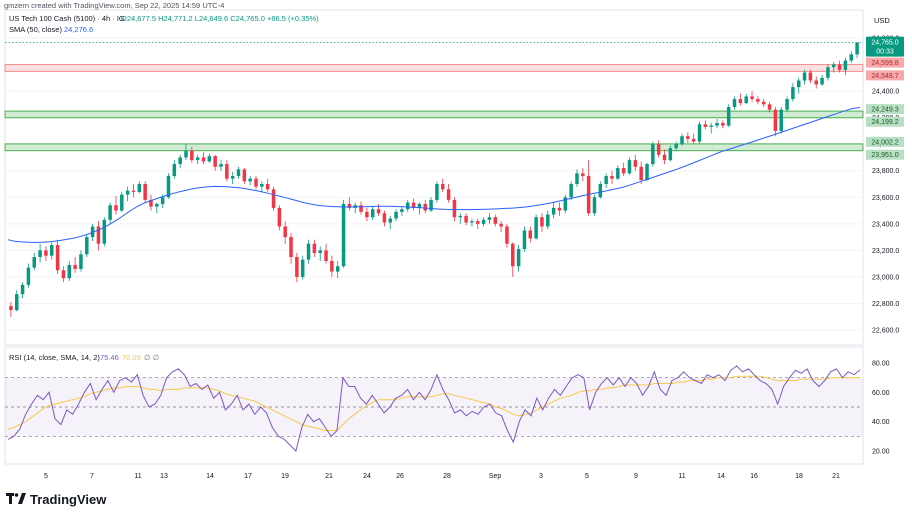 This screenshot has height=513, width=912. Describe the element at coordinates (885, 171) in the screenshot. I see `price-tick-label: 23,800.0` at that location.